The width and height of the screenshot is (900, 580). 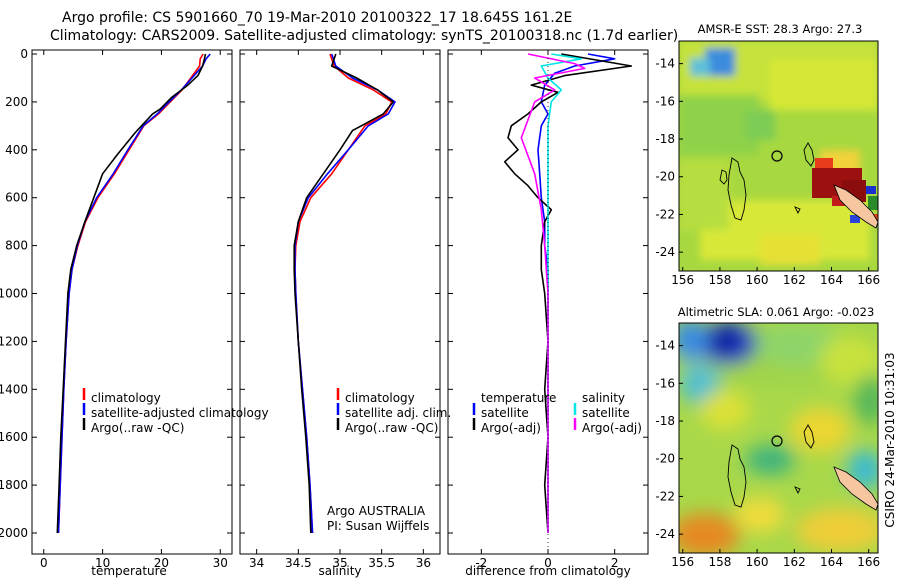 I want to click on y-tick-label: 1600, so click(x=14, y=437).